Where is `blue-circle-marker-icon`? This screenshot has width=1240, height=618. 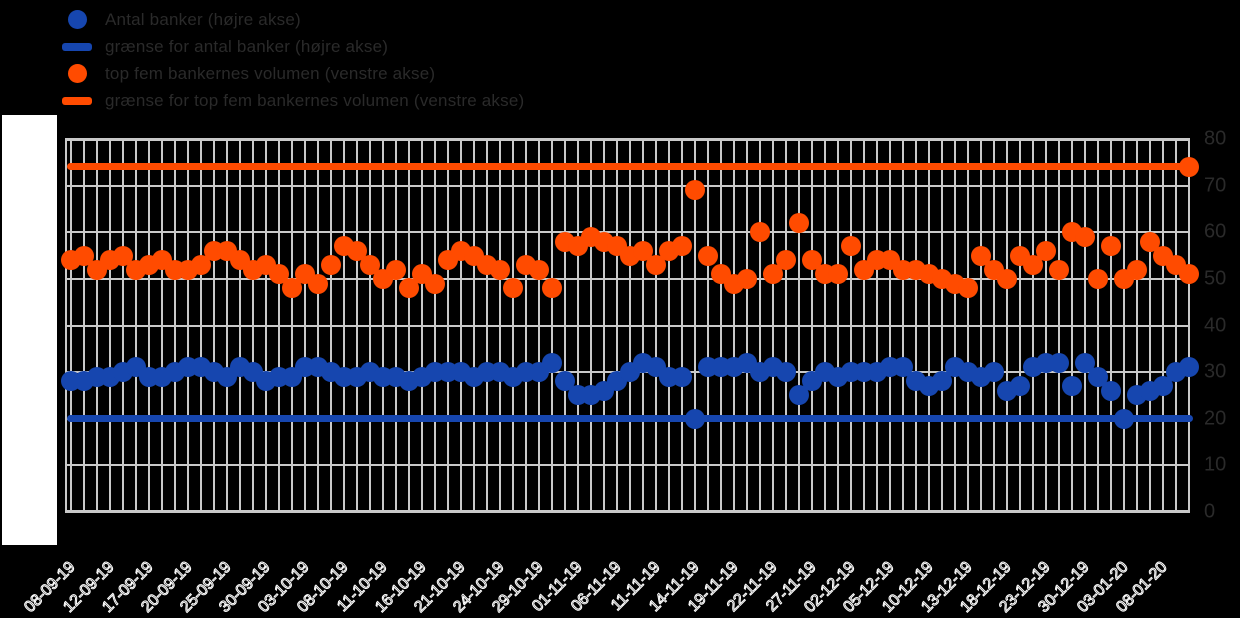 blue-circle-marker-icon is located at coordinates (77, 19).